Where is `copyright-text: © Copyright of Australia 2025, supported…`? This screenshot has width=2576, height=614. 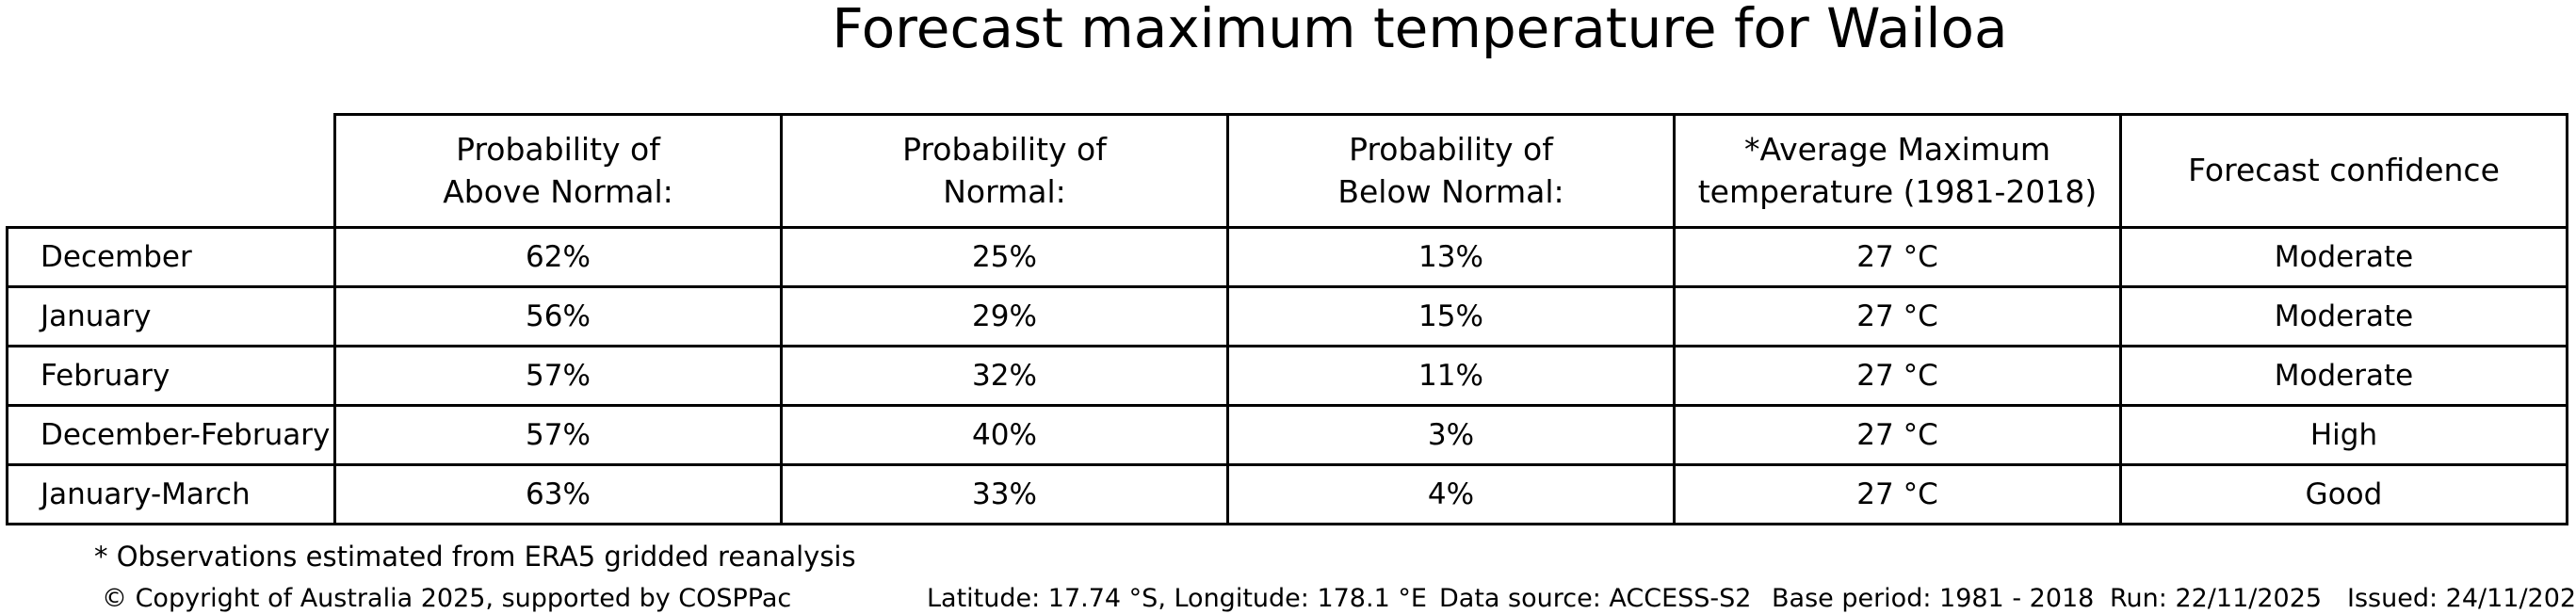 copyright-text: © Copyright of Australia 2025, supported… is located at coordinates (447, 598).